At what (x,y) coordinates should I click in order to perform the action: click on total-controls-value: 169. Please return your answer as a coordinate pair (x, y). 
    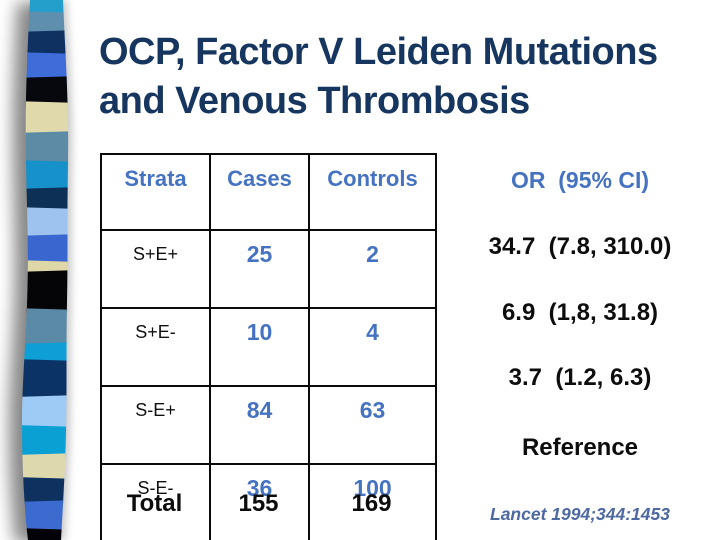
    Looking at the image, I should click on (371, 503).